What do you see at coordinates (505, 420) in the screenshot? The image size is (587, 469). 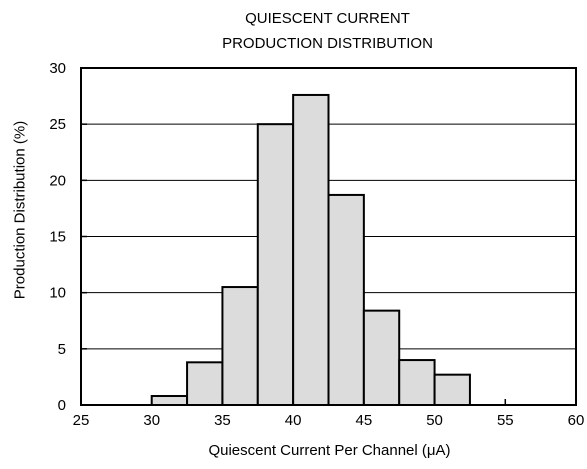 I see `x-tick-label-55: 55` at bounding box center [505, 420].